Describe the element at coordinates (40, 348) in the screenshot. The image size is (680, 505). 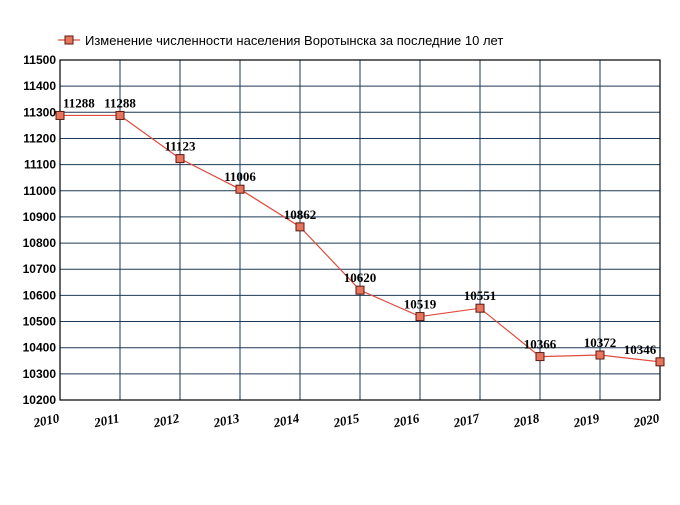
I see `y-tick-label: 10400` at that location.